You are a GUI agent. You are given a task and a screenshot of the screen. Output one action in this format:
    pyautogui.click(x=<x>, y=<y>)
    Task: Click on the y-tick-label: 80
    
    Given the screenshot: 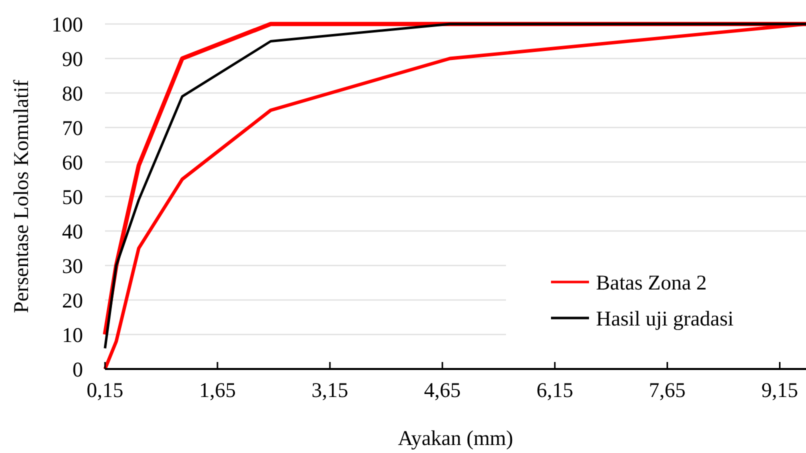 What is the action you would take?
    pyautogui.click(x=72, y=93)
    